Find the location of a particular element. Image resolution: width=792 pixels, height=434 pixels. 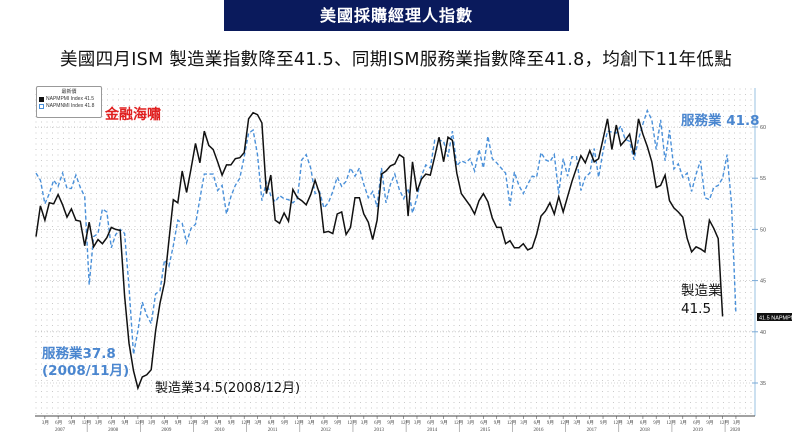

legend-item-services: NAPMNMI Index 41.8 is located at coordinates (69, 106).